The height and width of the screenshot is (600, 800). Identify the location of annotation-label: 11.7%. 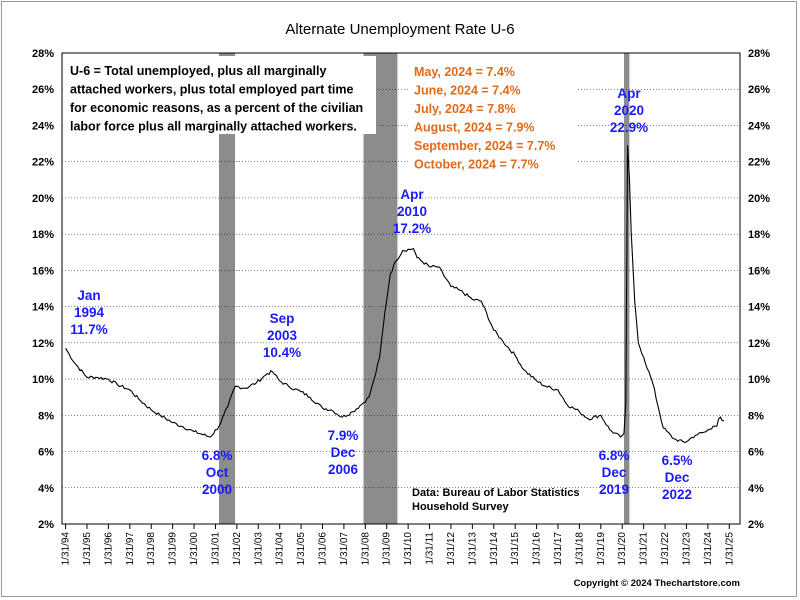
(89, 329).